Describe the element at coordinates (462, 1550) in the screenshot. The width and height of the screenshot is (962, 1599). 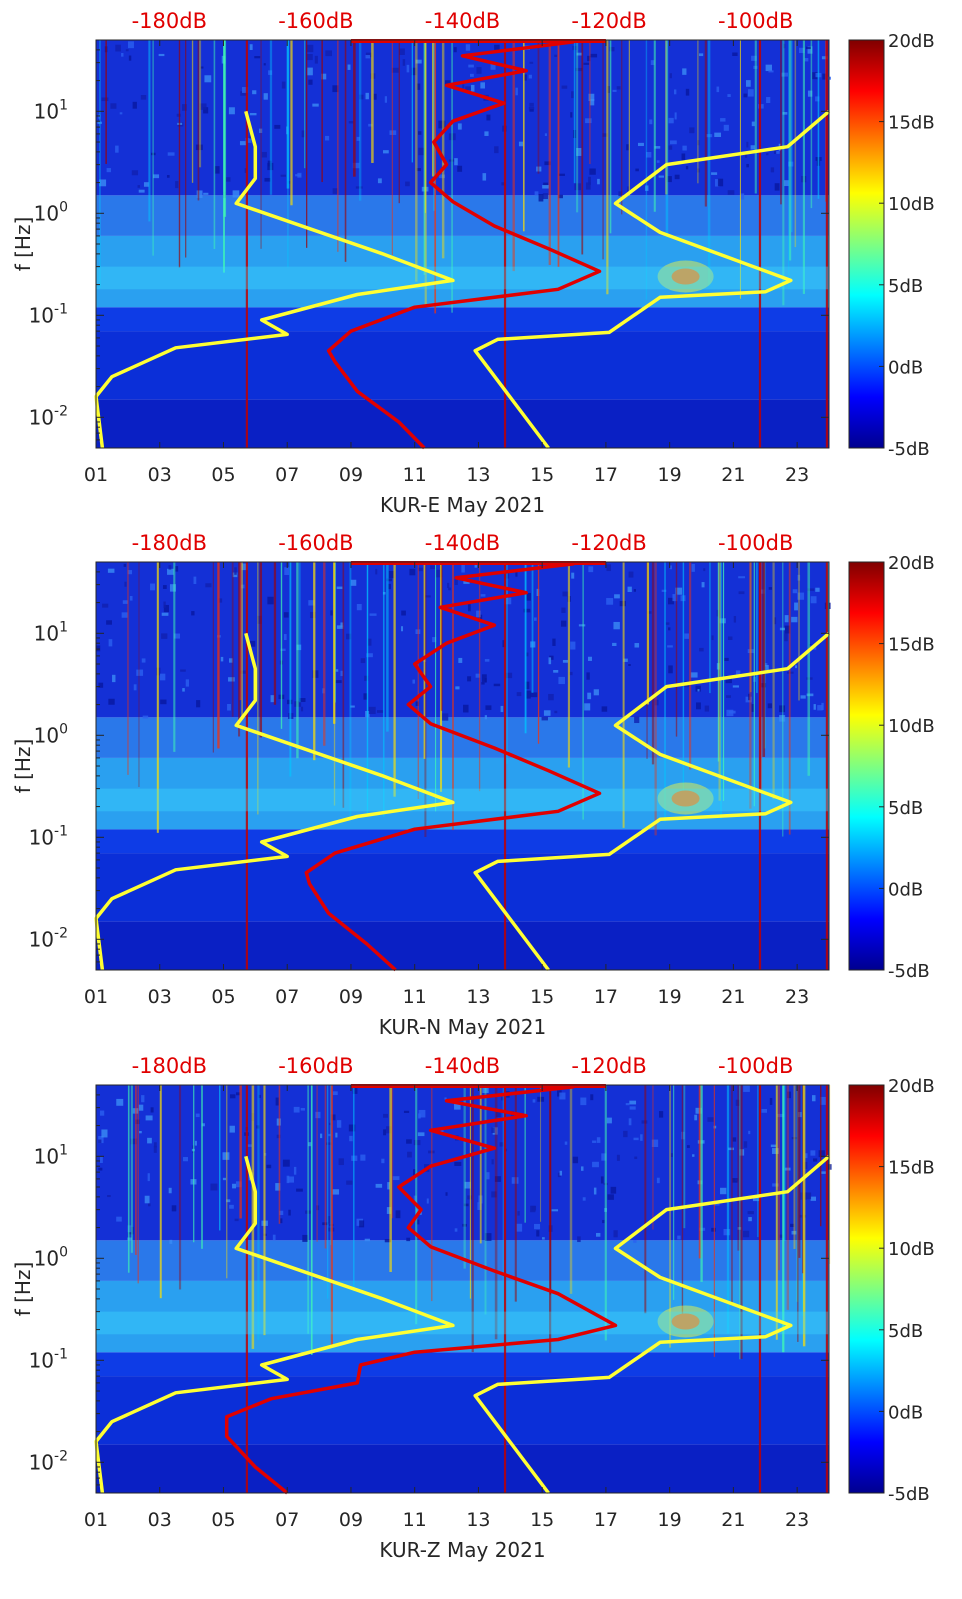
I see `x-axis-label: KUR-Z May 2021` at that location.